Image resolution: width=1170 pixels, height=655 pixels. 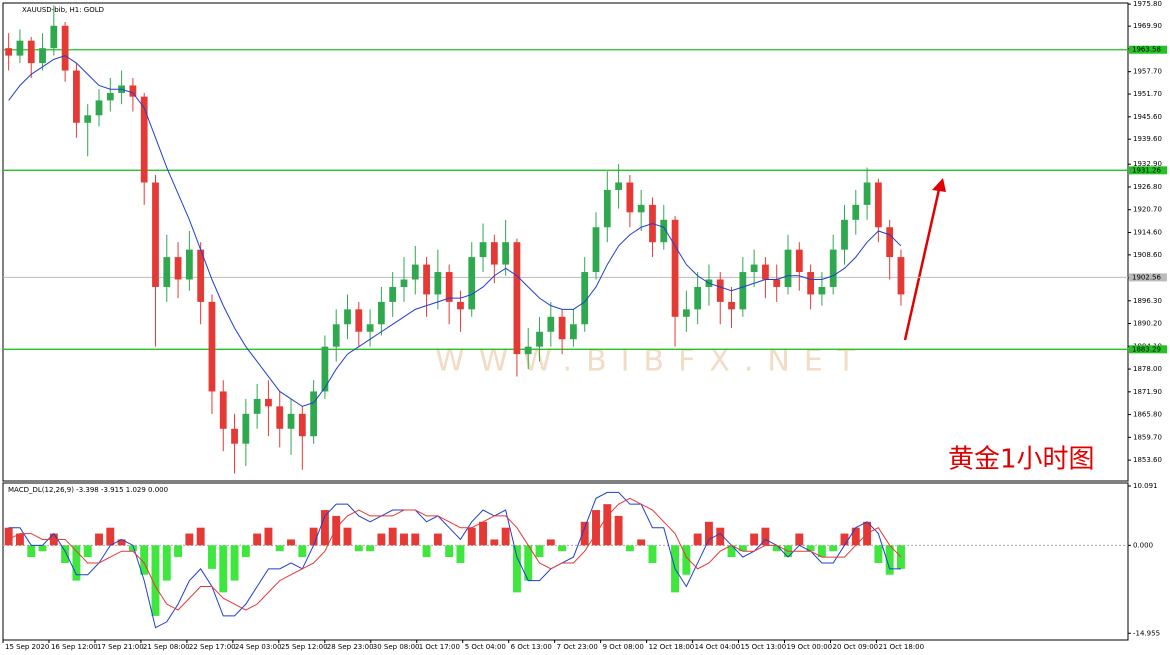 What do you see at coordinates (439, 647) in the screenshot?
I see `x-tick-label: 1 Oct 17:00` at bounding box center [439, 647].